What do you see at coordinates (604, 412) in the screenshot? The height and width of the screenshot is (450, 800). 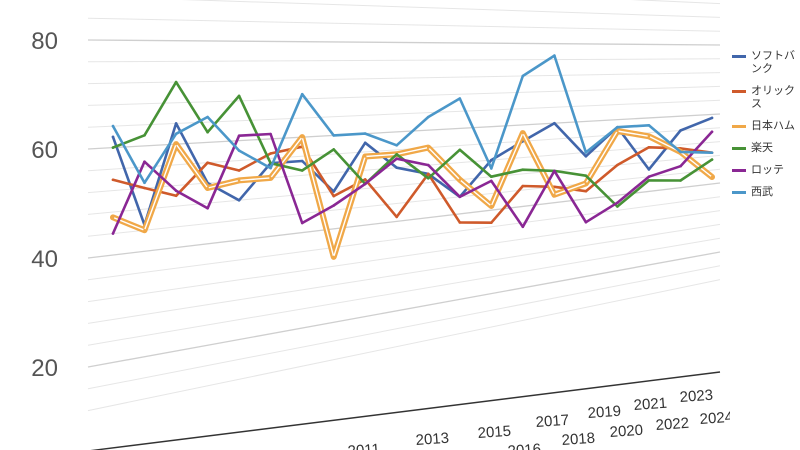 I see `x-tick-label: 2019` at bounding box center [604, 412].